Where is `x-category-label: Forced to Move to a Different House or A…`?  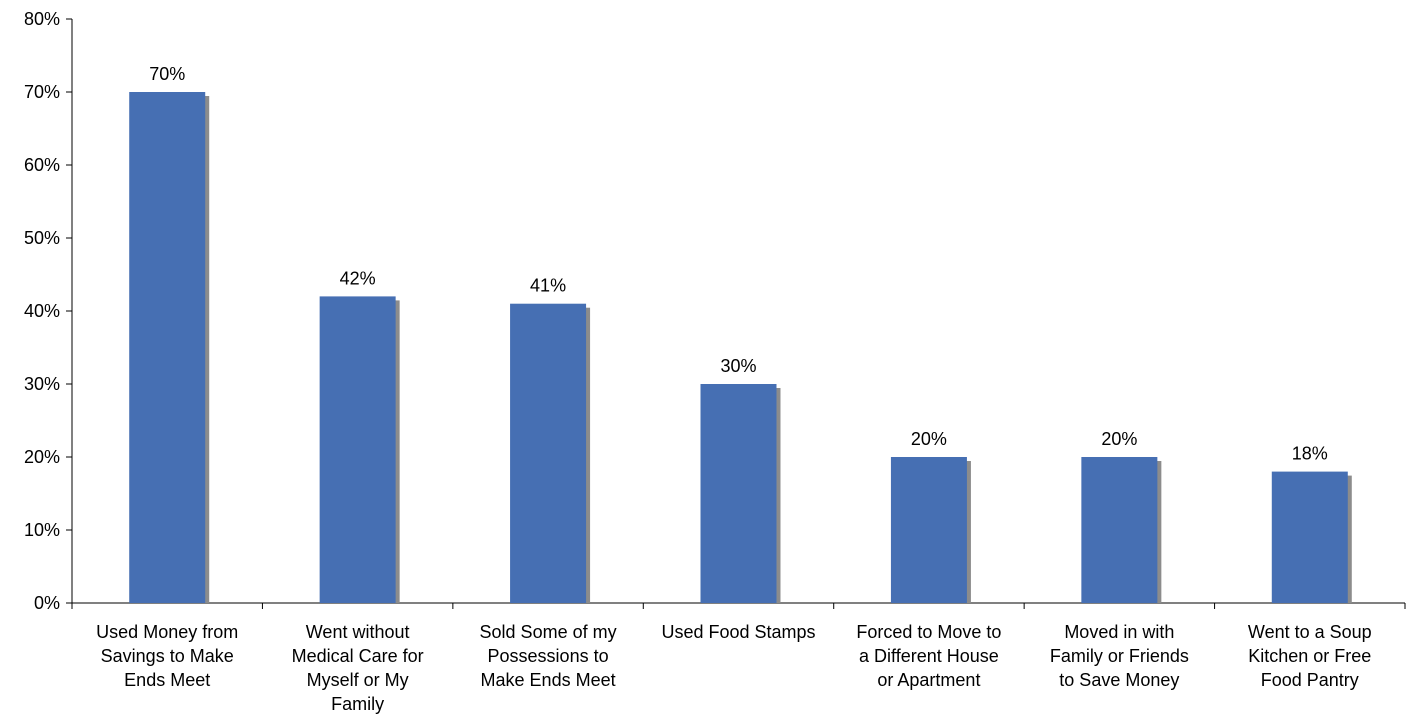
x-category-label: Forced to Move to a Different House or A… is located at coordinates (929, 656).